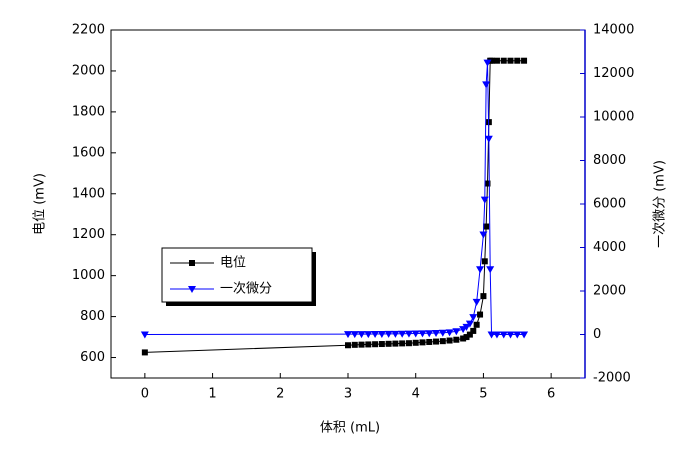 The image size is (698, 455). Describe the element at coordinates (551, 394) in the screenshot. I see `x-tick-label: 6` at that location.